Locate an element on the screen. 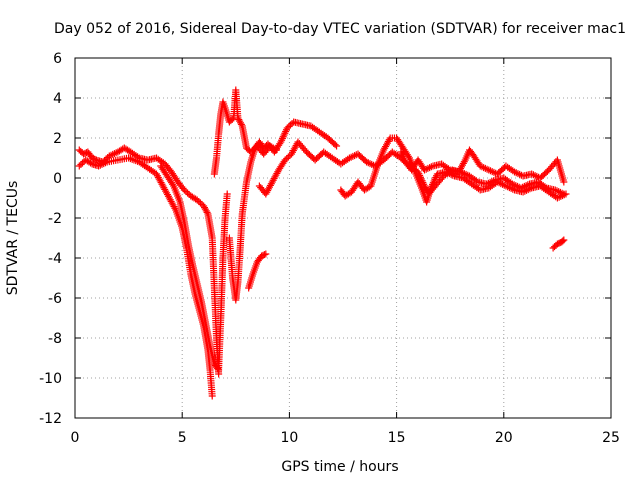  y-tick-label: 4 is located at coordinates (57, 99).